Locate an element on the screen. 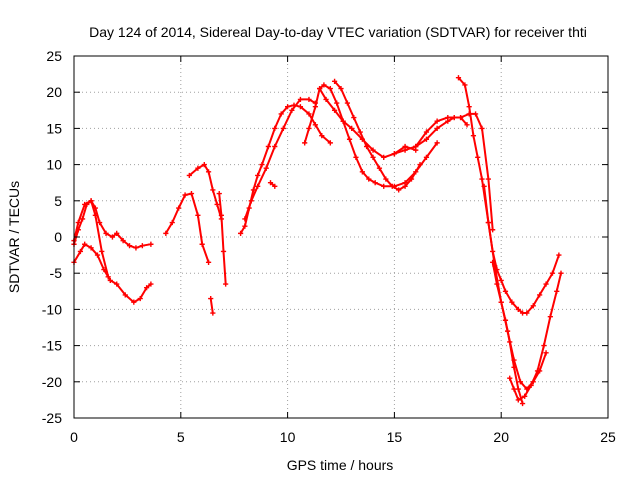  y-tick-label: 20 is located at coordinates (54, 92).